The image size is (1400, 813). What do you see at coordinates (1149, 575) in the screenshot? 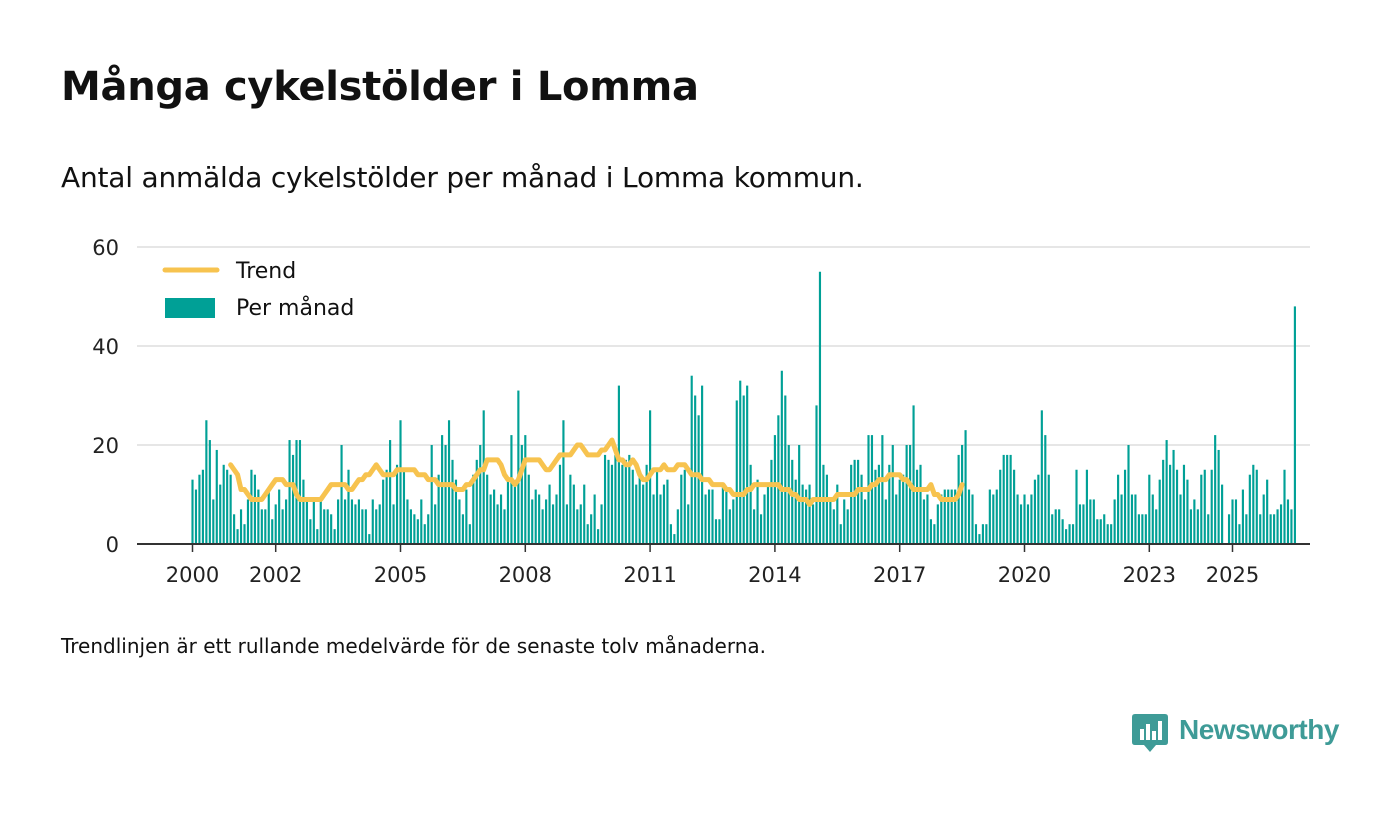
I see `x-tick-label: 2023` at bounding box center [1149, 575].